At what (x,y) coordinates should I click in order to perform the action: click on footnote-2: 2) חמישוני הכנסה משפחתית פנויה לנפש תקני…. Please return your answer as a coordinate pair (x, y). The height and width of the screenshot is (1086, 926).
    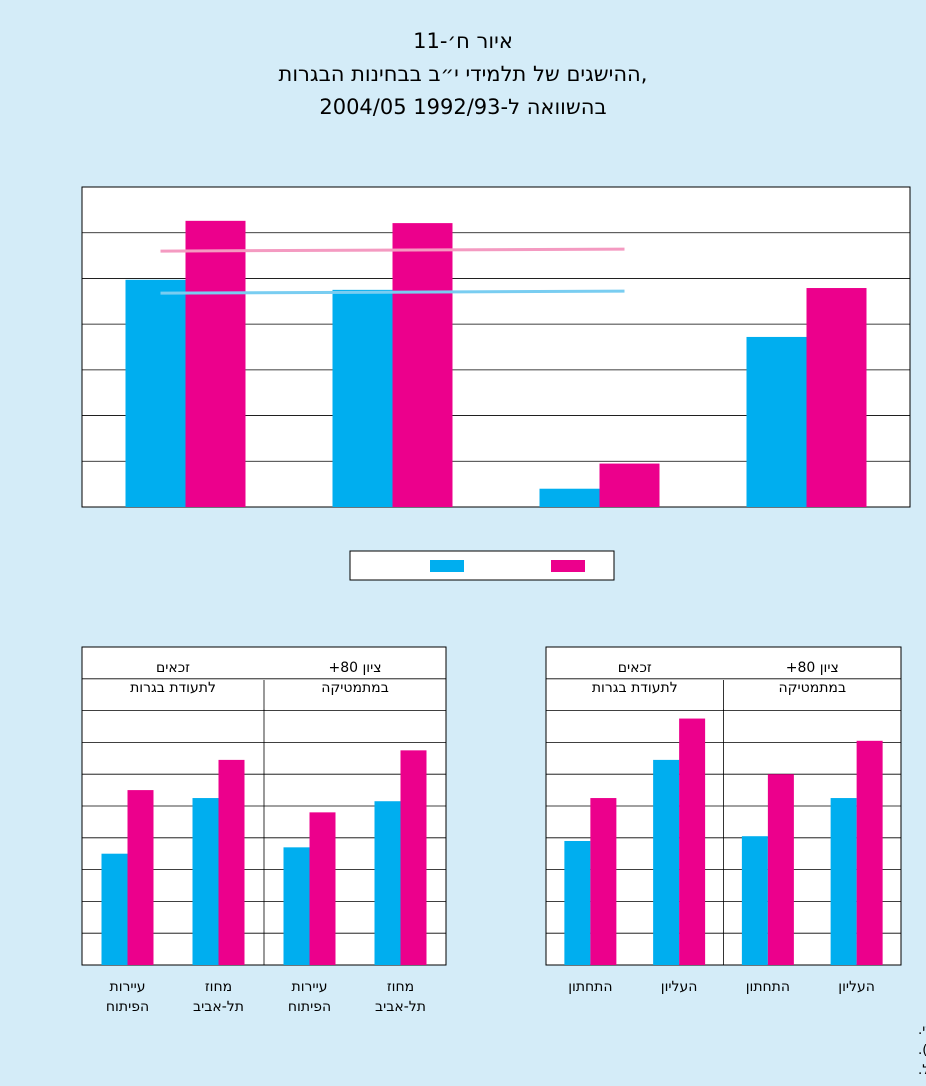
    Looking at the image, I should click on (922, 1050).